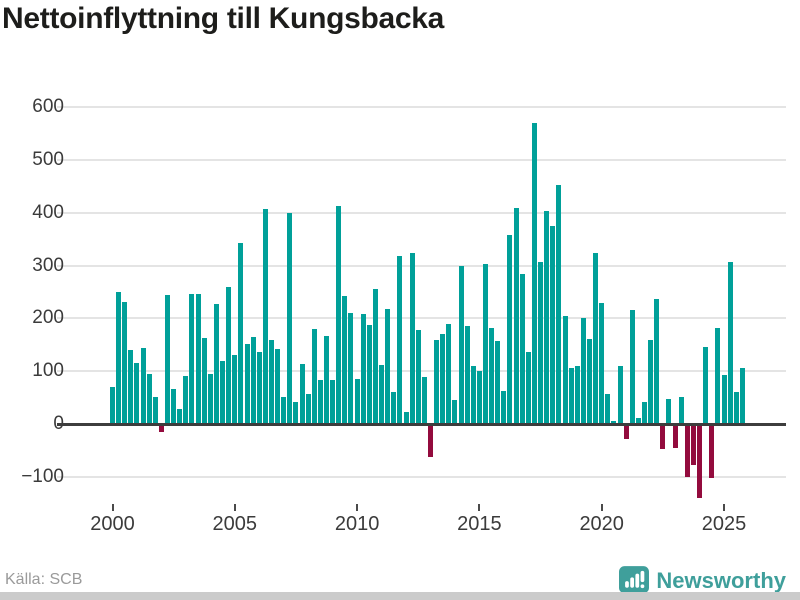 The width and height of the screenshot is (800, 600). Describe the element at coordinates (223, 18) in the screenshot. I see `chart-title: Nettoinflyttning till Kungsbacka` at that location.